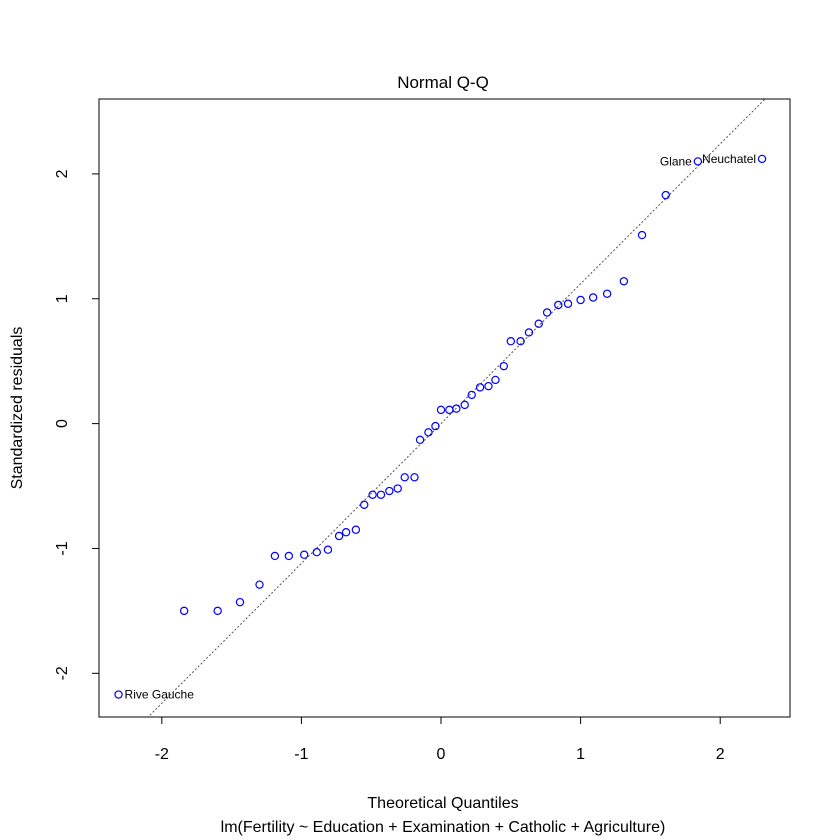  What do you see at coordinates (62, 173) in the screenshot?
I see `y-tick-label: 2` at bounding box center [62, 173].